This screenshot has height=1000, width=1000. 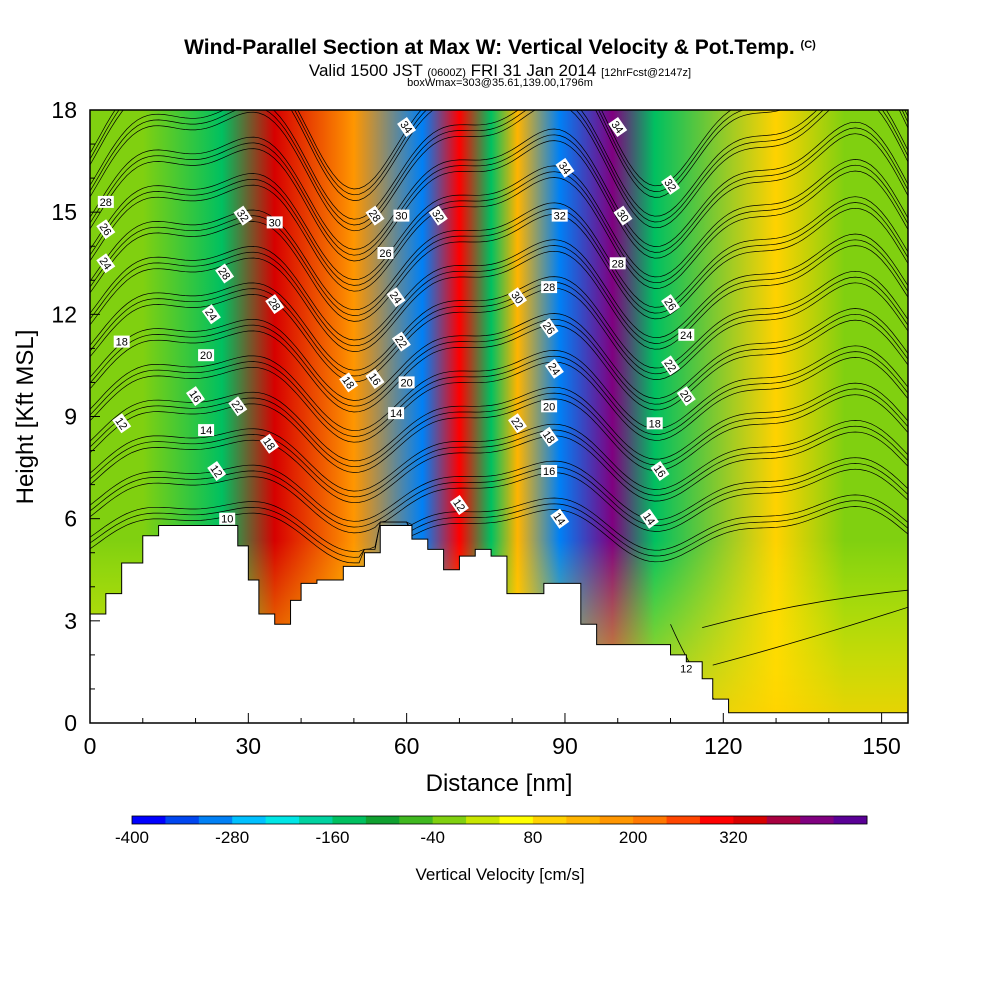 I want to click on contour-label-text: 32, so click(x=437, y=216).